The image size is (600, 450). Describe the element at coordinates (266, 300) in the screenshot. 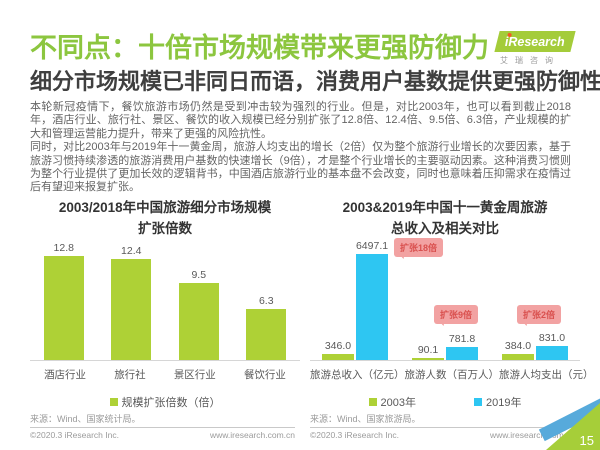

I see `bar-value: 6.3` at that location.